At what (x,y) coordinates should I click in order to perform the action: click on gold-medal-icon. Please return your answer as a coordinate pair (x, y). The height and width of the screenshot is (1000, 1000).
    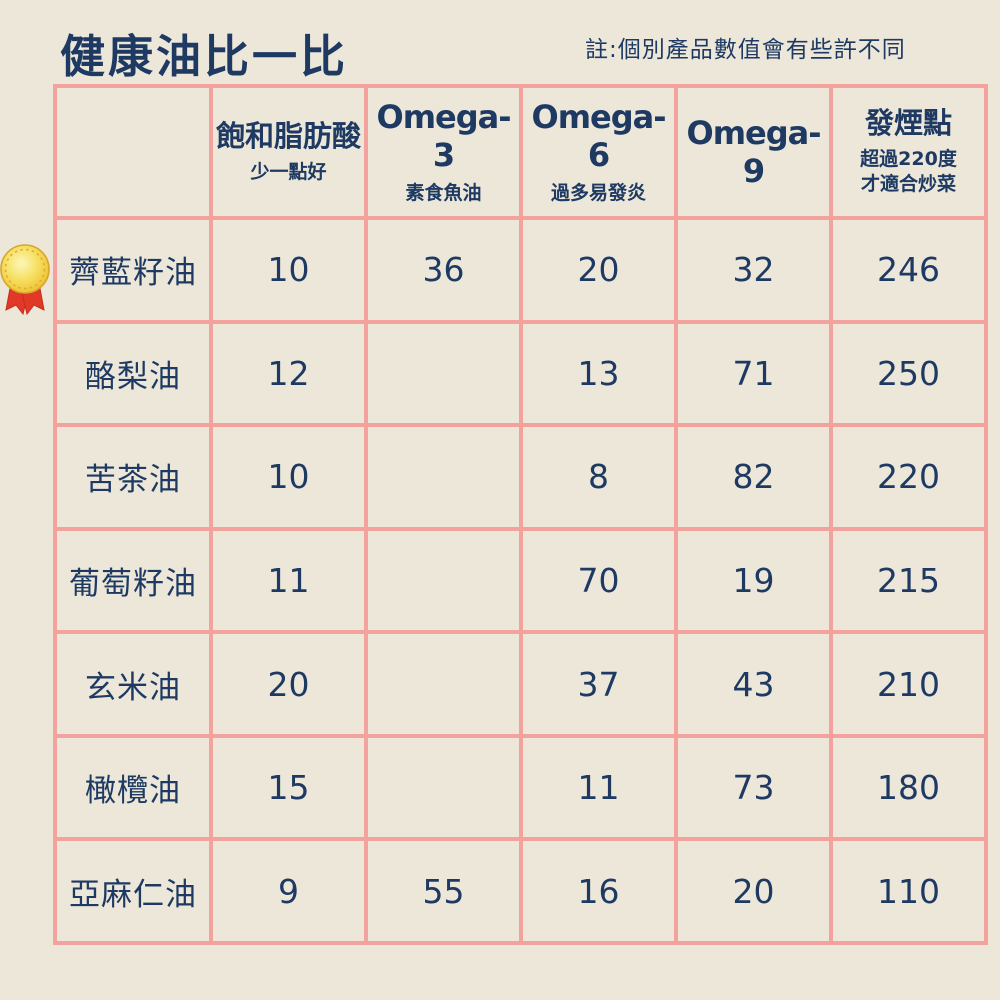
    Looking at the image, I should click on (25, 280).